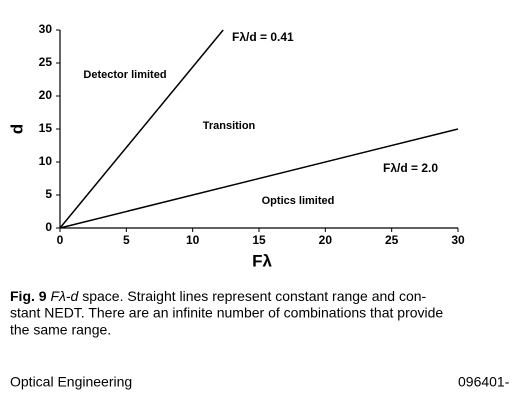 Image resolution: width=516 pixels, height=411 pixels. I want to click on page-number: 096401-, so click(484, 382).